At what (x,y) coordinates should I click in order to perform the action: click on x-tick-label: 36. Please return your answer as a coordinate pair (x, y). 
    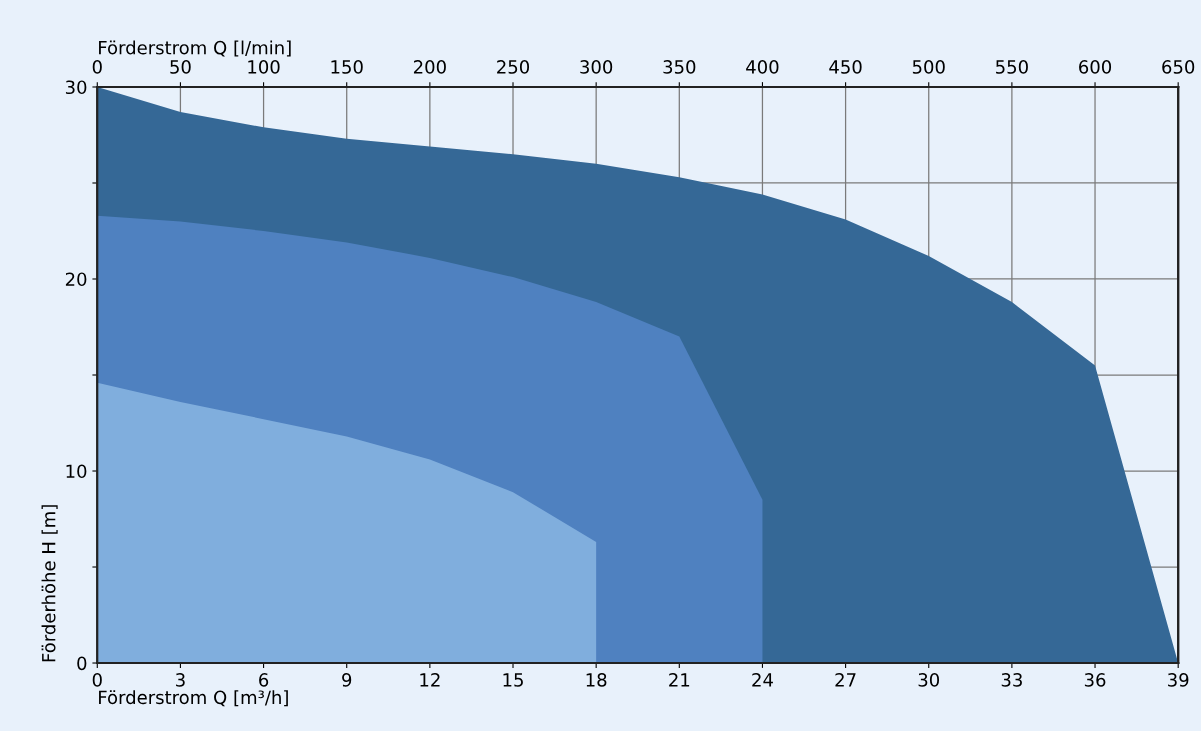
    Looking at the image, I should click on (1095, 680).